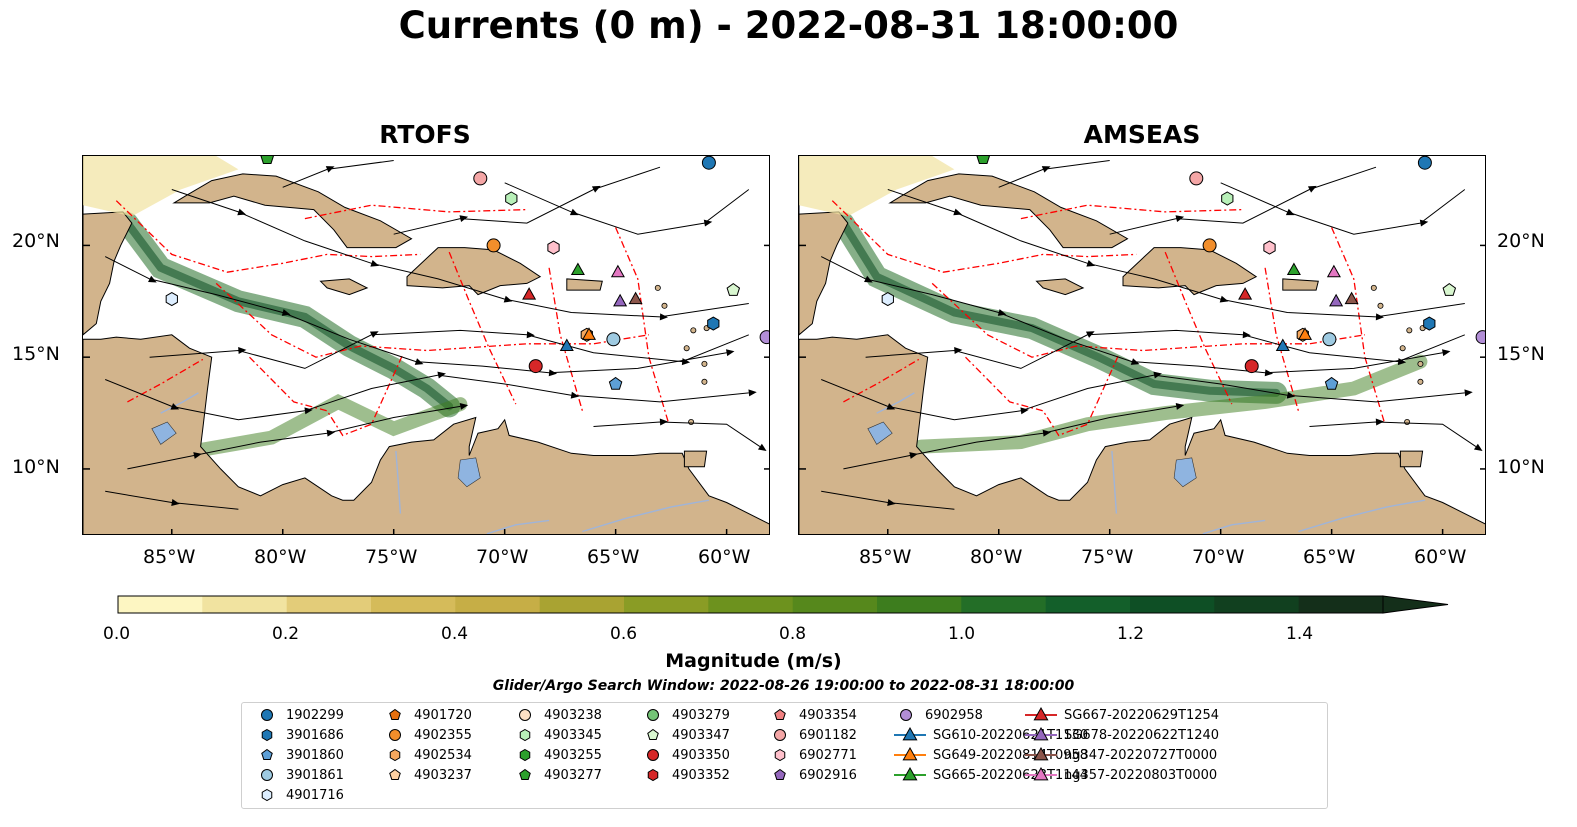 The width and height of the screenshot is (1577, 827). I want to click on lat-tick-label: 15°N, so click(36, 354).